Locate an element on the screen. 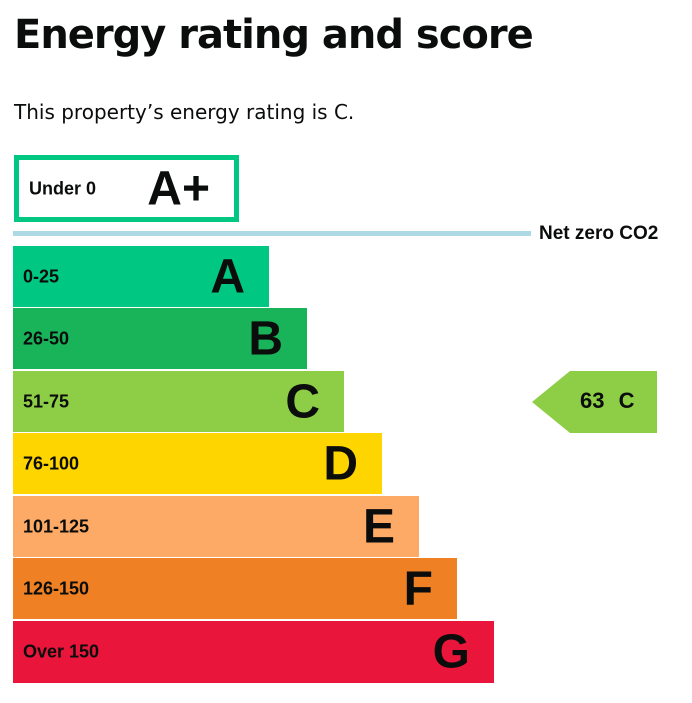  band-a: 0-25 A is located at coordinates (141, 276).